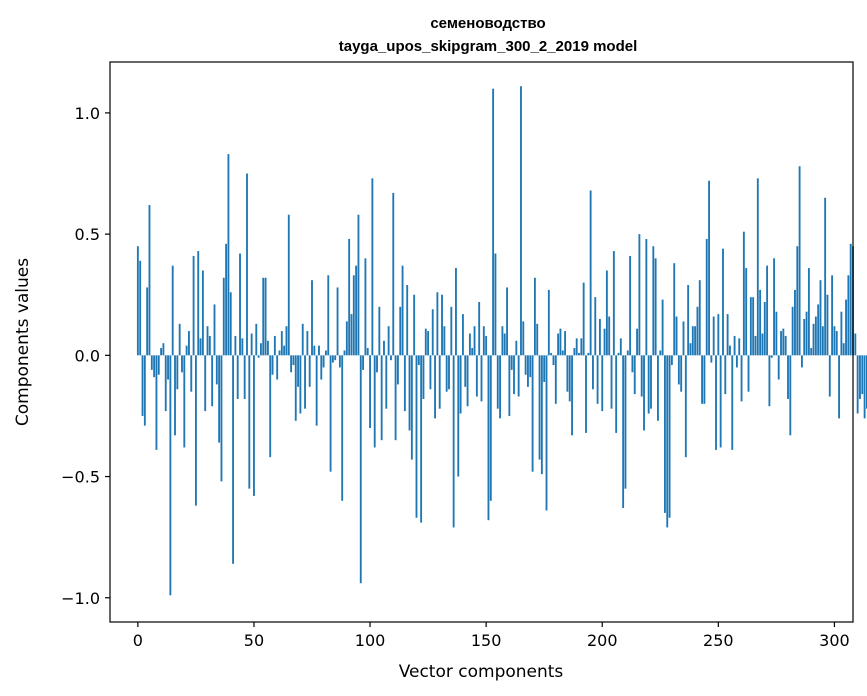  I want to click on x-tick-label-300: 300, so click(834, 640).